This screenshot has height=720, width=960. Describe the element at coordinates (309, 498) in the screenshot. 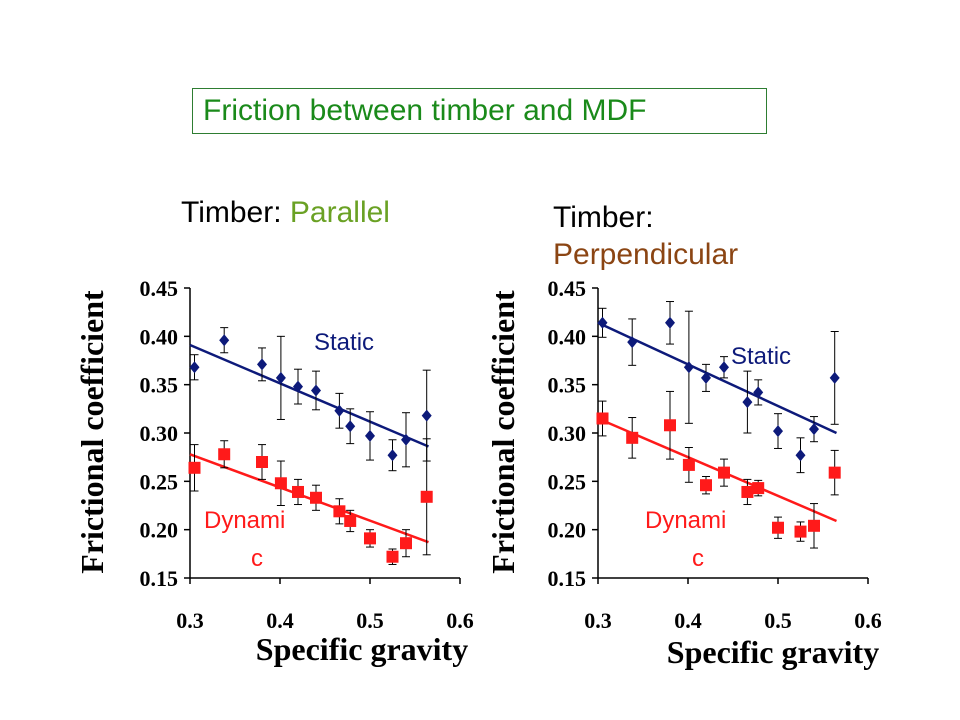

I see `panel0-dynamic-fit-line` at that location.